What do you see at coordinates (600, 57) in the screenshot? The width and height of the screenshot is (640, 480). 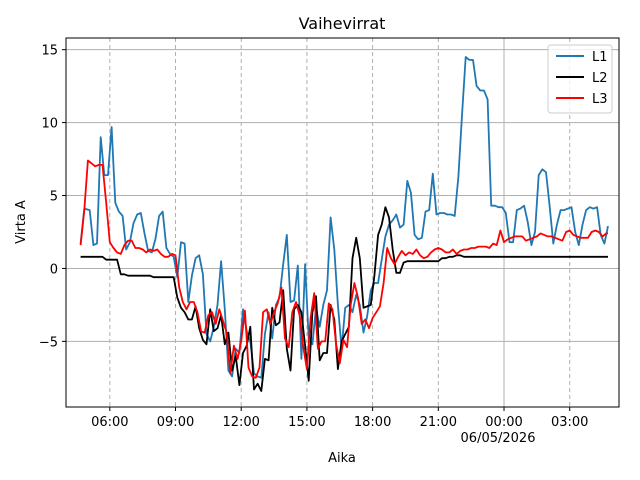 I see `legend-label-l1: L1` at bounding box center [600, 57].